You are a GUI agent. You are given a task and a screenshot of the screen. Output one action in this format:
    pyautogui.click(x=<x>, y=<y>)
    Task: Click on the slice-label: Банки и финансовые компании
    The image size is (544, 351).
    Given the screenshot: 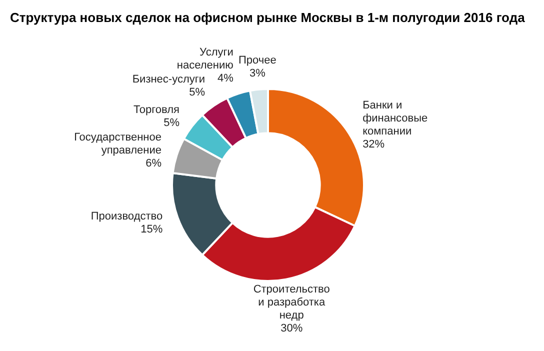 What is the action you would take?
    pyautogui.click(x=395, y=119)
    